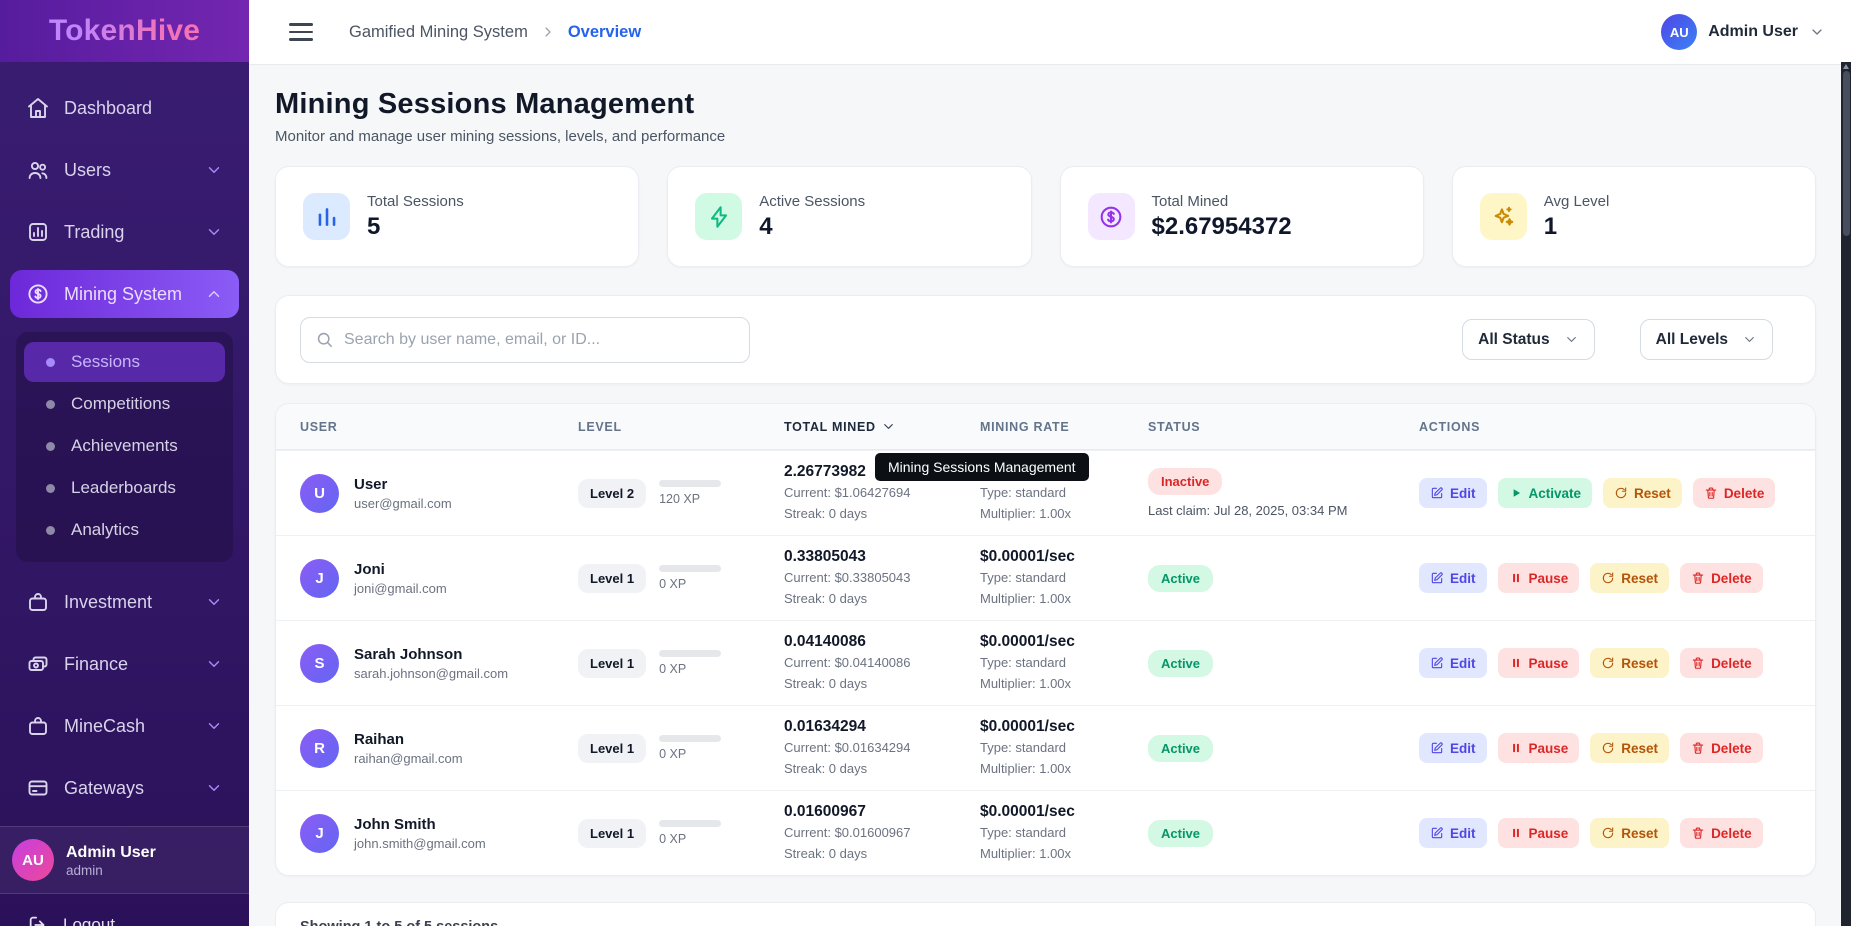 This screenshot has width=1851, height=926. What do you see at coordinates (88, 169) in the screenshot?
I see `sidebar-item-label: Users` at bounding box center [88, 169].